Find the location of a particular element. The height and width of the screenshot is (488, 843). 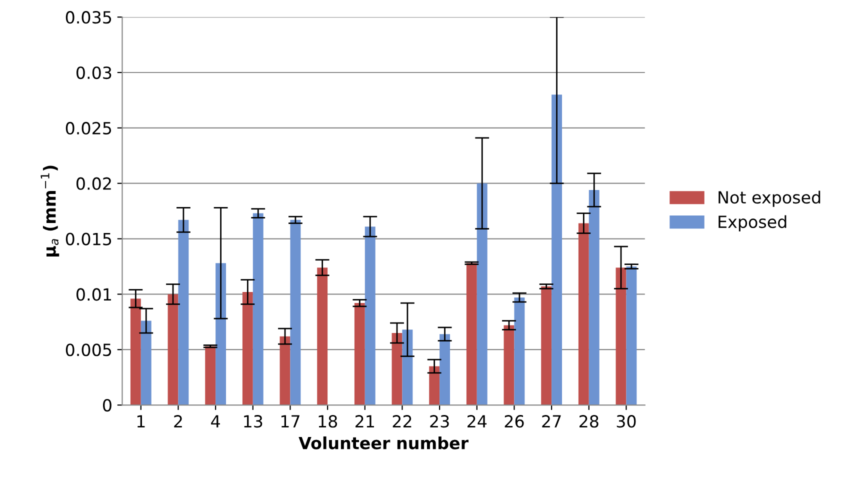

x-tick-label: 22 is located at coordinates (402, 421).